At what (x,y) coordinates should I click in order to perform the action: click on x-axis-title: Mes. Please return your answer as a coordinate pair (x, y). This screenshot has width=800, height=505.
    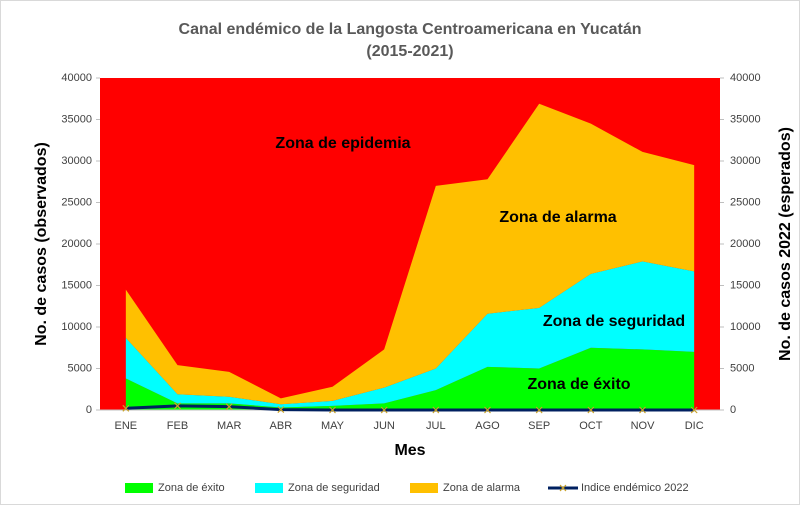
    Looking at the image, I should click on (409, 450).